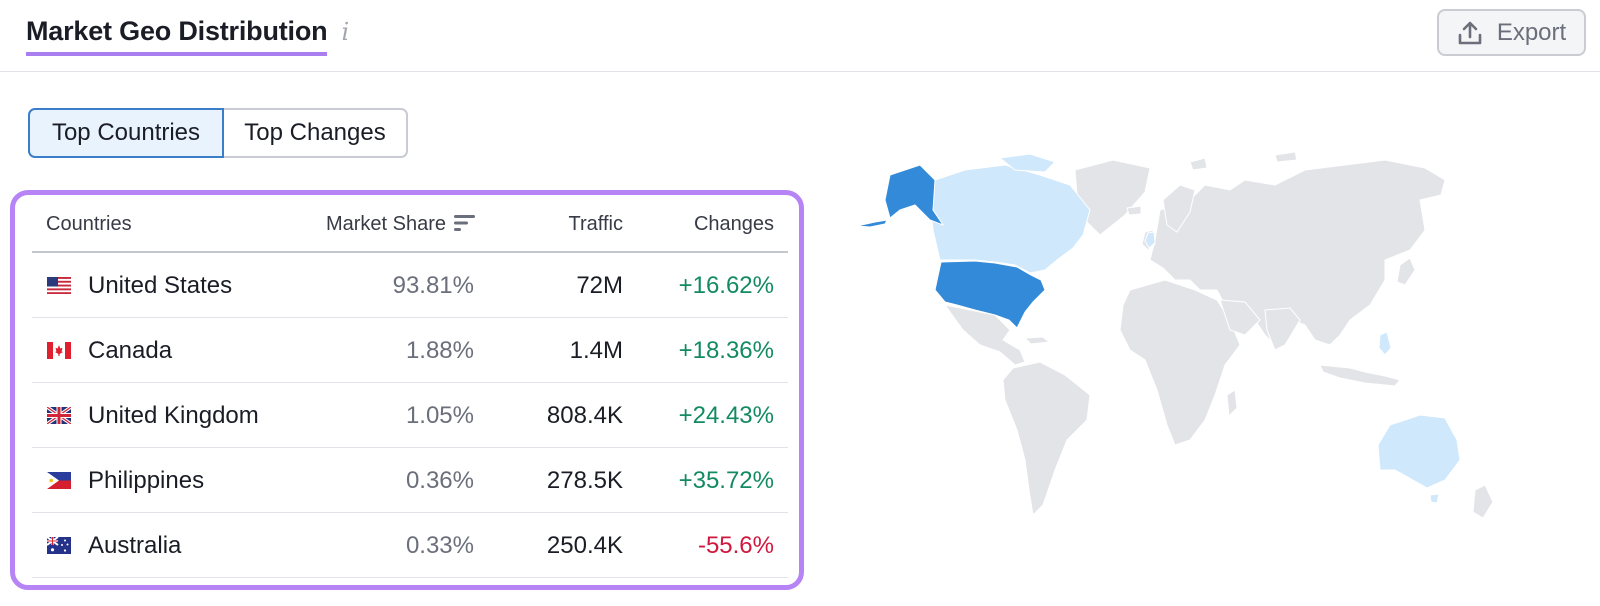 Image resolution: width=1600 pixels, height=606 pixels. Describe the element at coordinates (439, 545) in the screenshot. I see `market-share-value: 0.33%` at that location.